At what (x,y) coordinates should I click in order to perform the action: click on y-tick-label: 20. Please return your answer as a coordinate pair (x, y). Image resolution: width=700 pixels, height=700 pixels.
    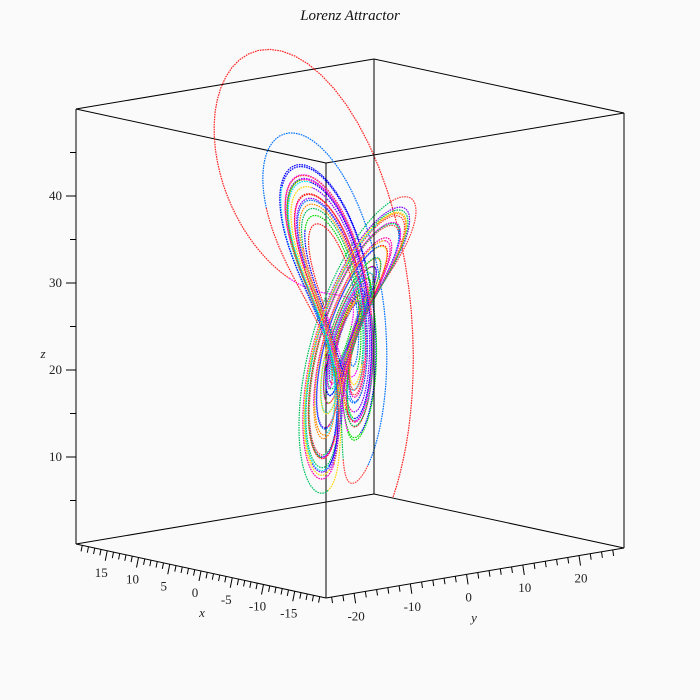
    Looking at the image, I should click on (581, 578).